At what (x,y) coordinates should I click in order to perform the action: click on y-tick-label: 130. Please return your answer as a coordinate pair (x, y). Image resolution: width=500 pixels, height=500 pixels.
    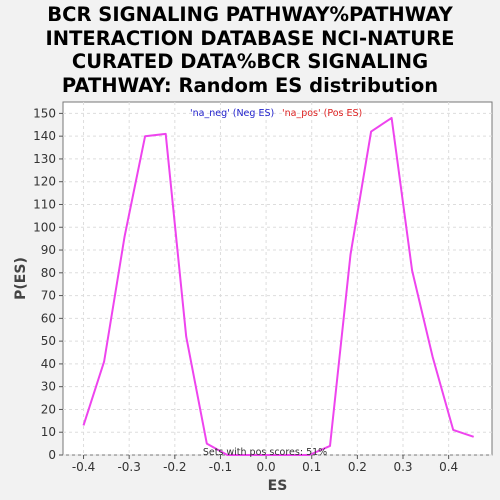
    Looking at the image, I should click on (44, 159).